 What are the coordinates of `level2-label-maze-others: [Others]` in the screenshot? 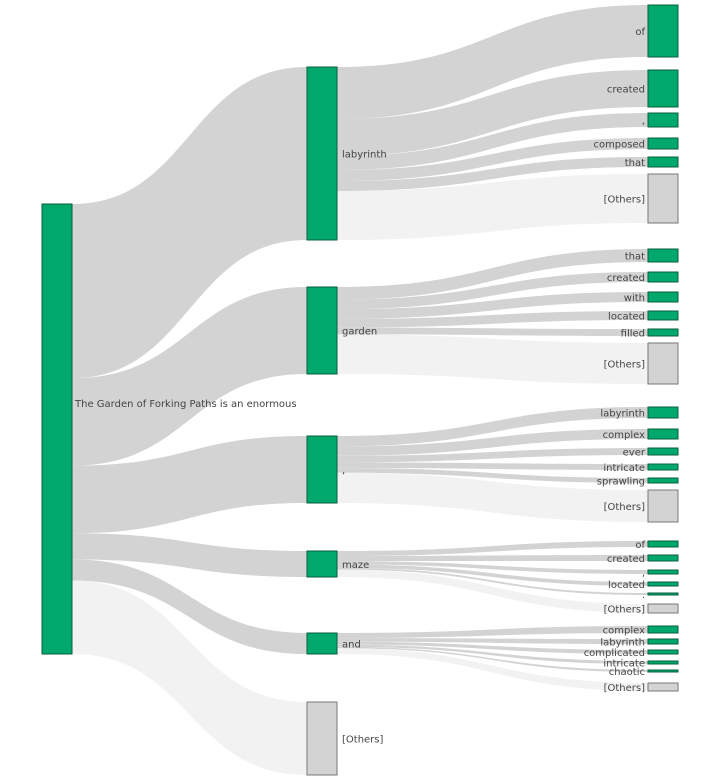 It's located at (625, 610).